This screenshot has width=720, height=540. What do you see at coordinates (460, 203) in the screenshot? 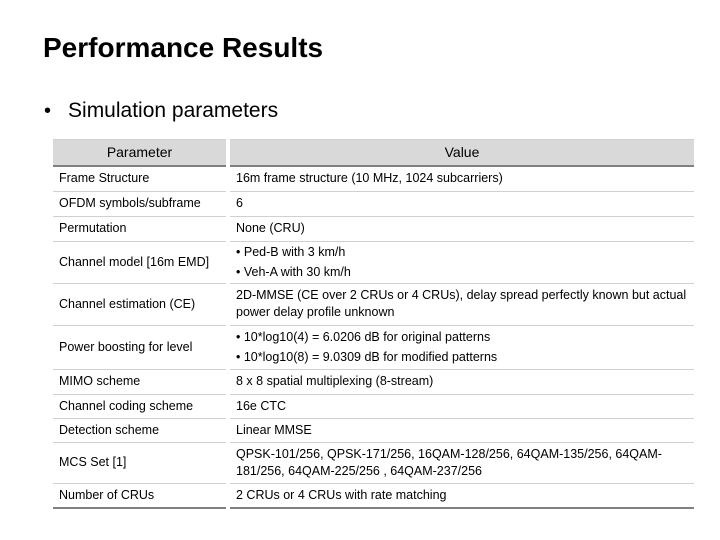
I see `value-cell: 6` at bounding box center [460, 203].